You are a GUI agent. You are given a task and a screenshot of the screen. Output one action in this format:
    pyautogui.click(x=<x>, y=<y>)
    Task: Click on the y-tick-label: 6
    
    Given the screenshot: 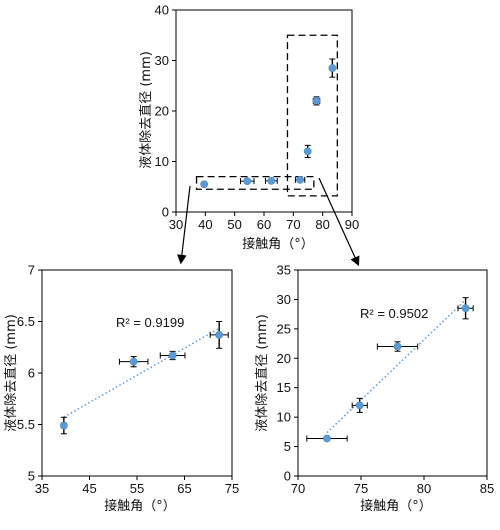 What is the action you would take?
    pyautogui.click(x=31, y=373)
    